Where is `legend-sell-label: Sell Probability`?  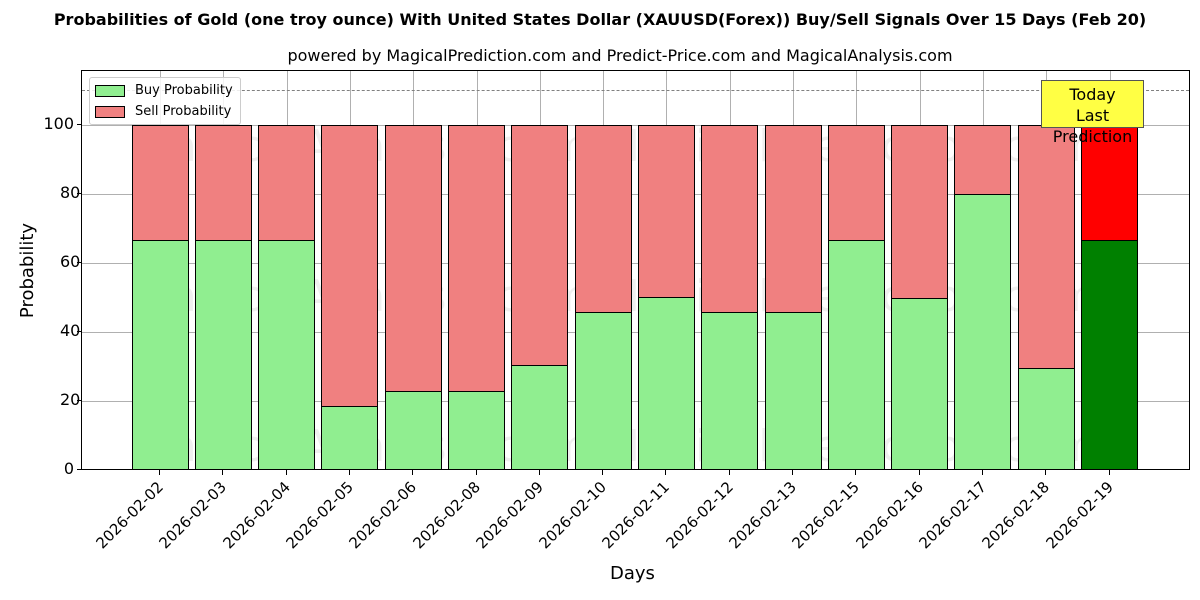 legend-sell-label: Sell Probability is located at coordinates (183, 111).